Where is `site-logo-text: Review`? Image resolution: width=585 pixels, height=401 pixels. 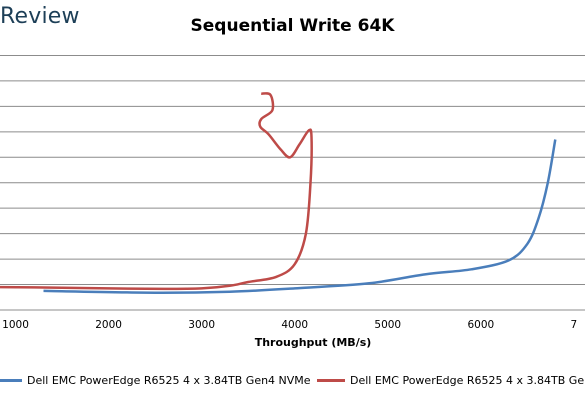 site-logo-text: Review is located at coordinates (40, 16).